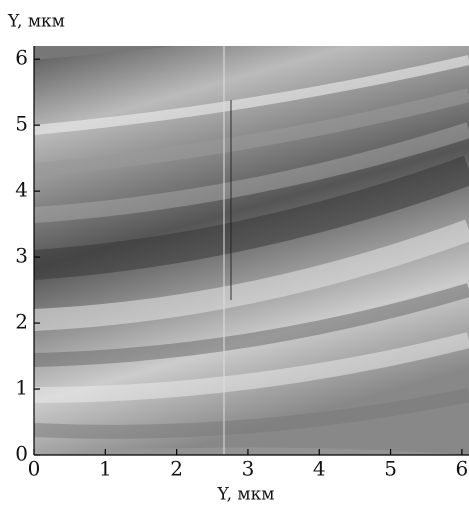 This screenshot has width=469, height=510. What do you see at coordinates (21, 256) in the screenshot?
I see `y-tick-label: 3` at bounding box center [21, 256].